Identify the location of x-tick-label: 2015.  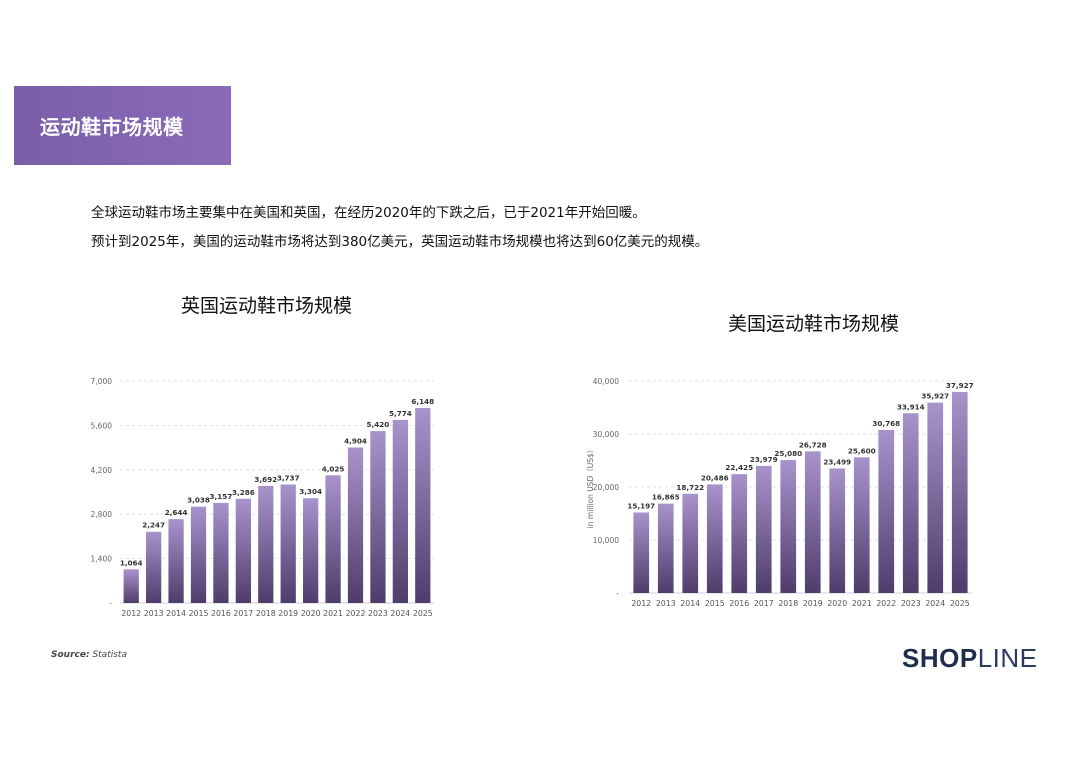
(199, 613).